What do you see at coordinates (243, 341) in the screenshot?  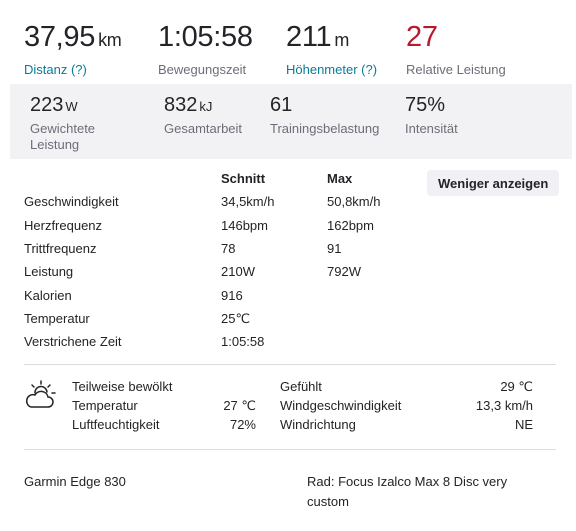 I see `row-avg: 1:05:58` at bounding box center [243, 341].